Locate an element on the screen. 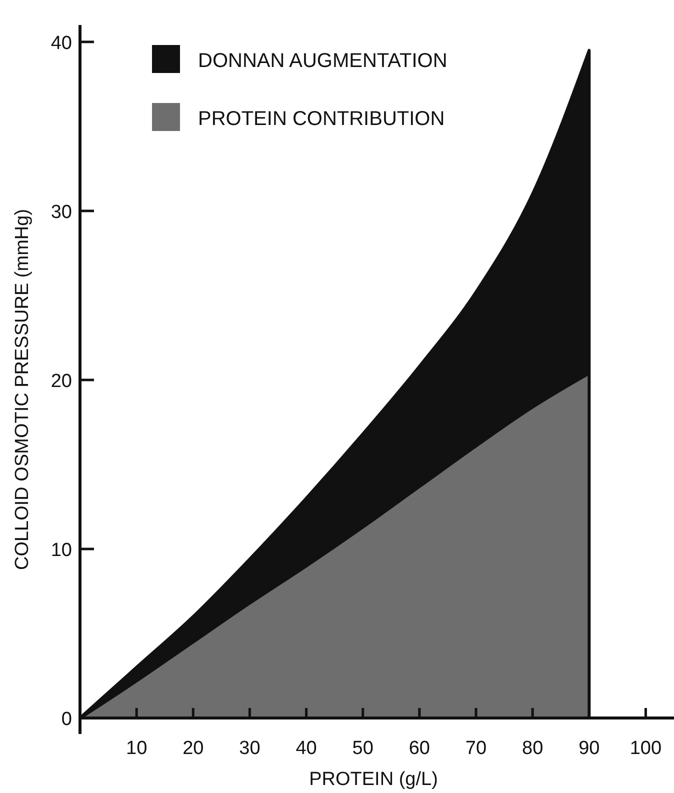 This screenshot has height=793, width=674. x-axis-title: PROTEIN (g/L) is located at coordinates (373, 779).